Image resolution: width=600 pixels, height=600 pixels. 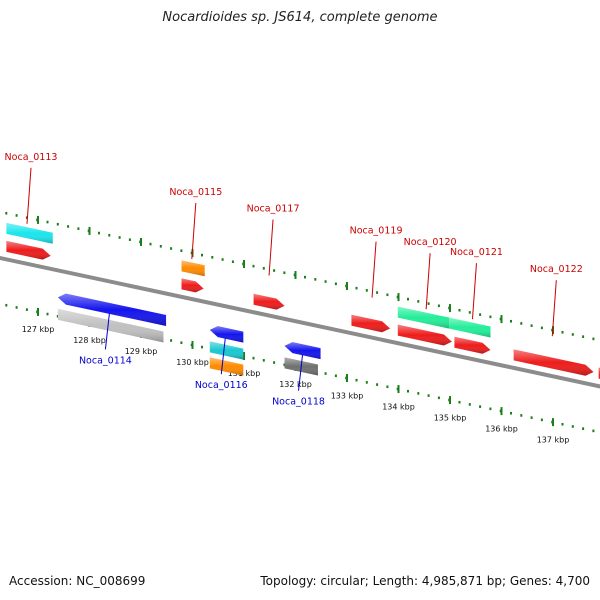 What do you see at coordinates (244, 373) in the screenshot?
I see `tick-label: 131 kbp` at bounding box center [244, 373].